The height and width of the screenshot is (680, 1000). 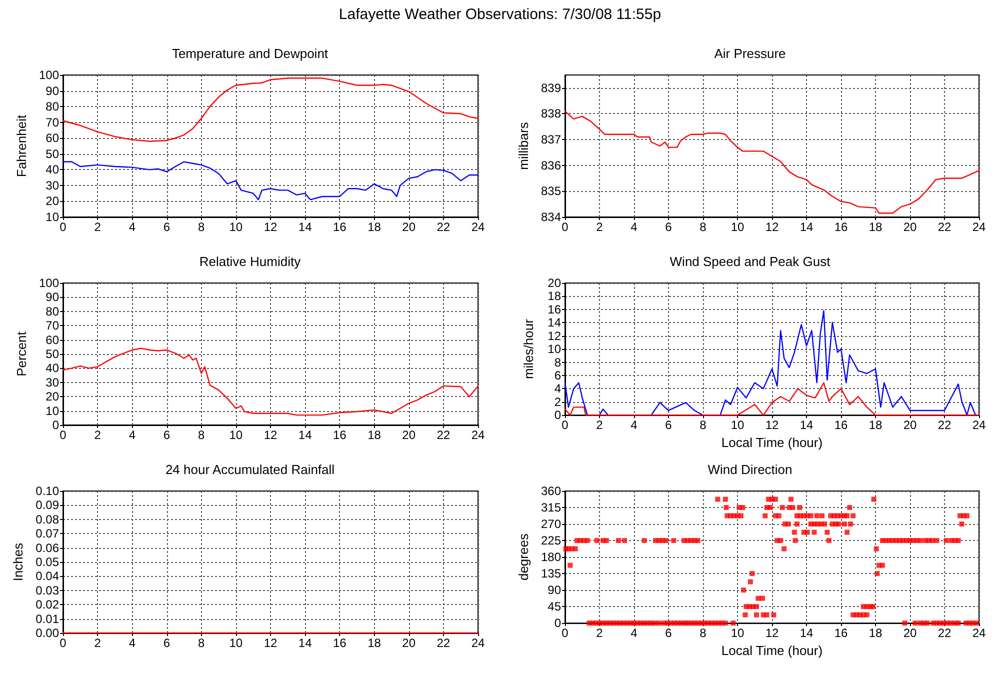 I want to click on chart-title: Temperature and Dewpoint, so click(x=250, y=53).